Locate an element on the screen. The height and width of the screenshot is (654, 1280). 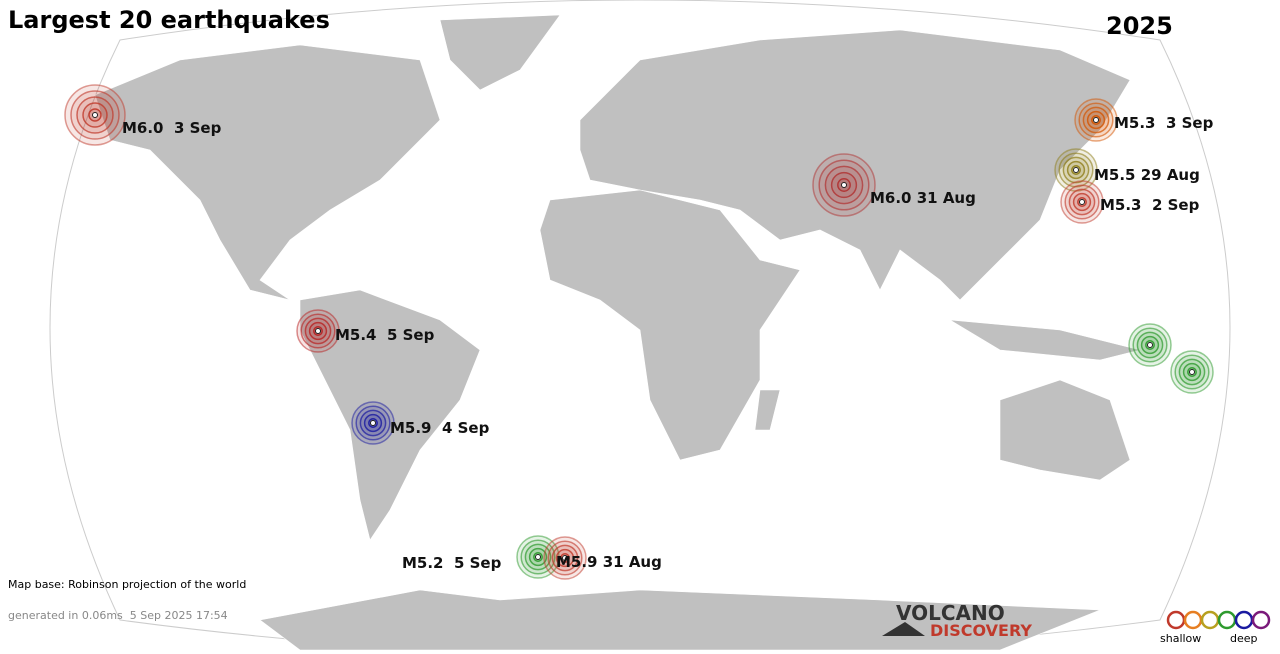
legend-deep: deep is located at coordinates (1244, 638).